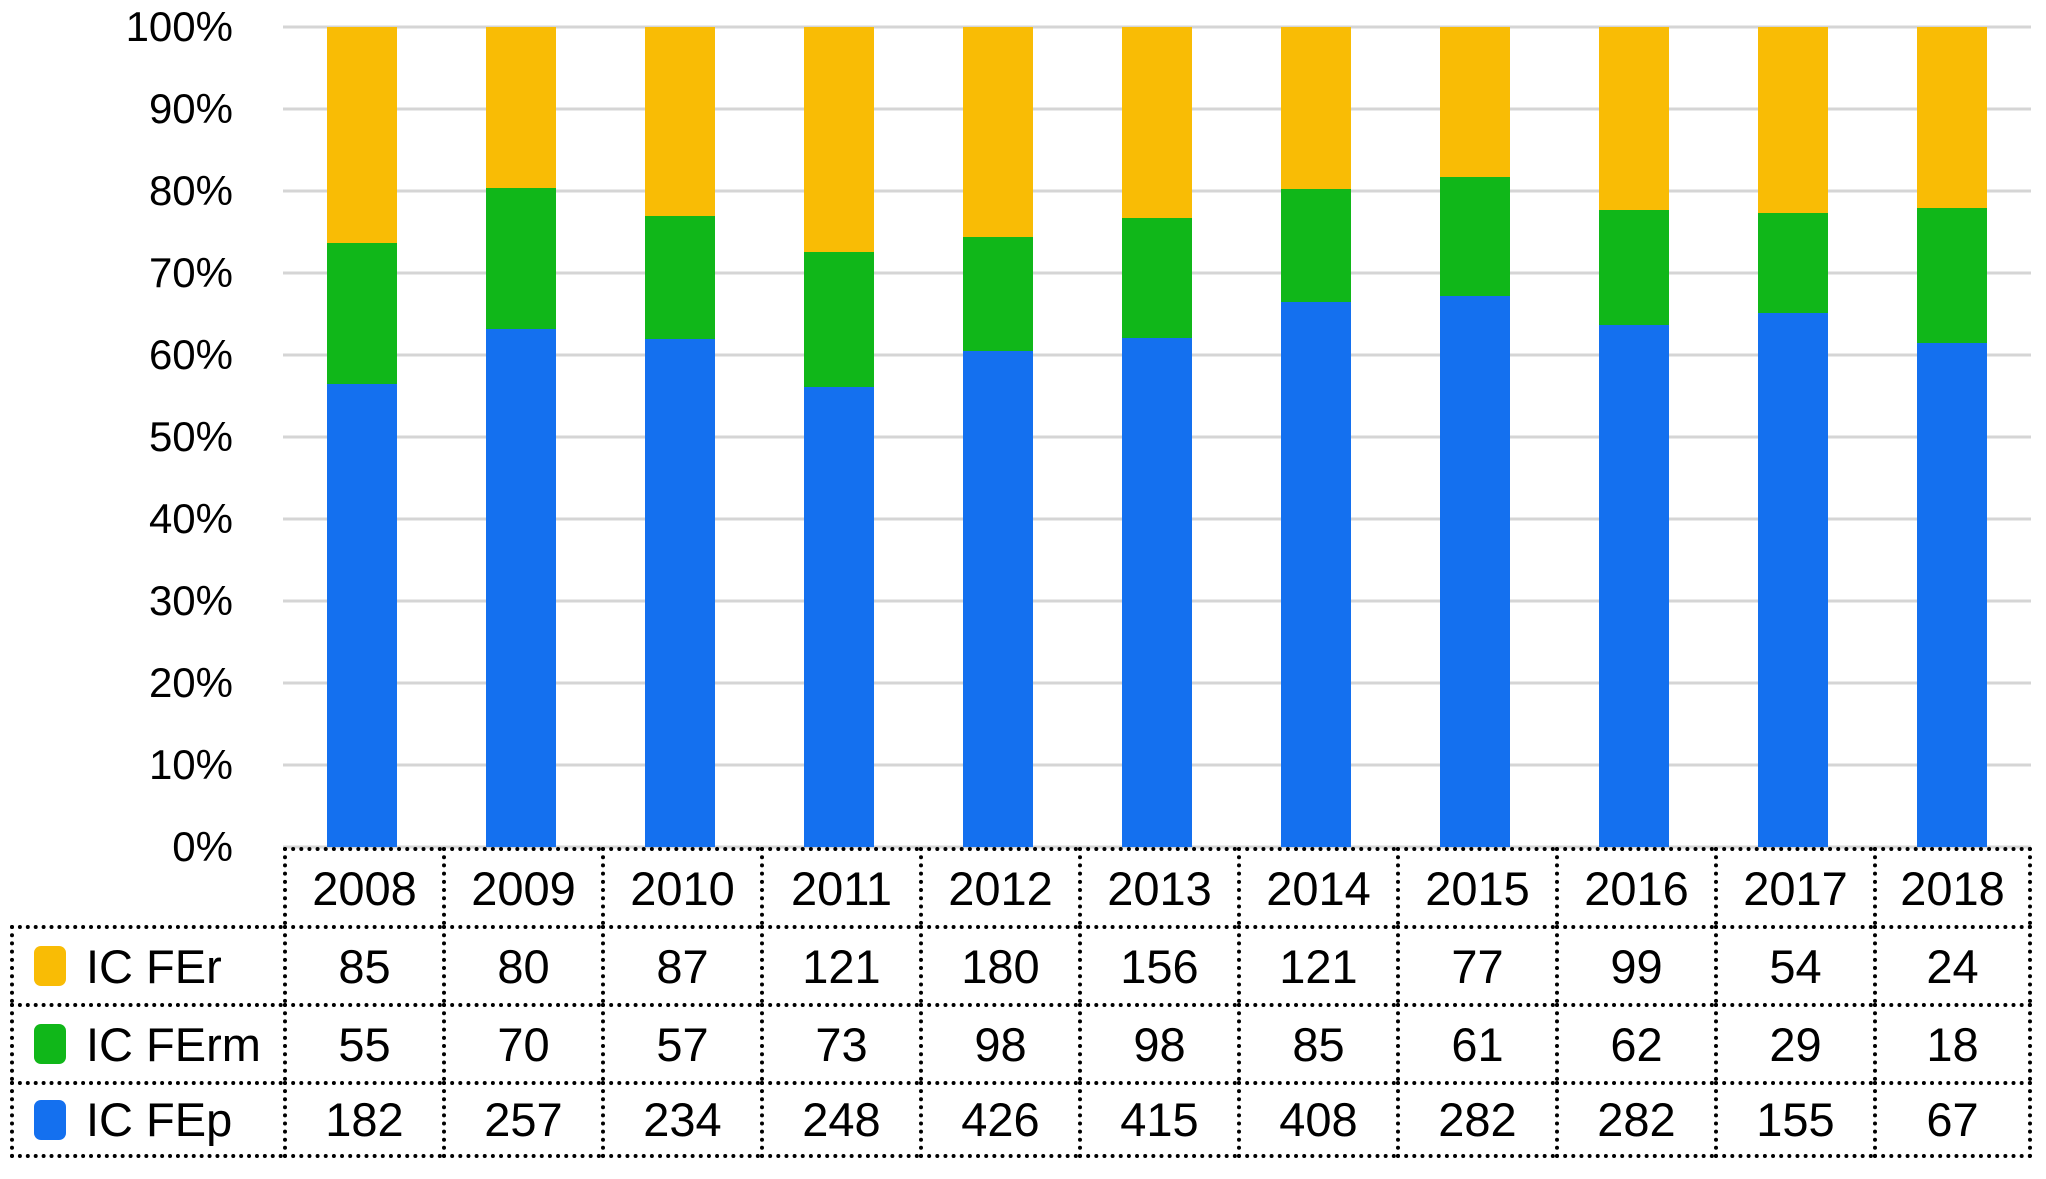  Describe the element at coordinates (1475, 886) in the screenshot. I see `year-header-2015: 2015` at that location.